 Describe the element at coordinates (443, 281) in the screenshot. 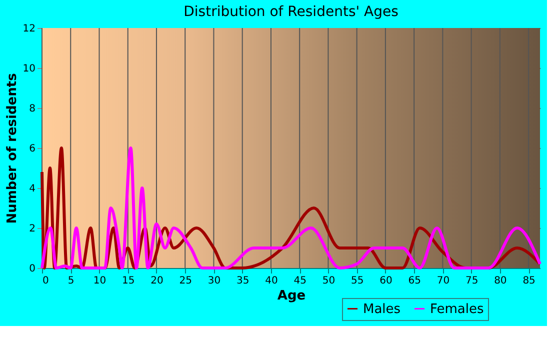

I see `x-tick-label: 70` at that location.